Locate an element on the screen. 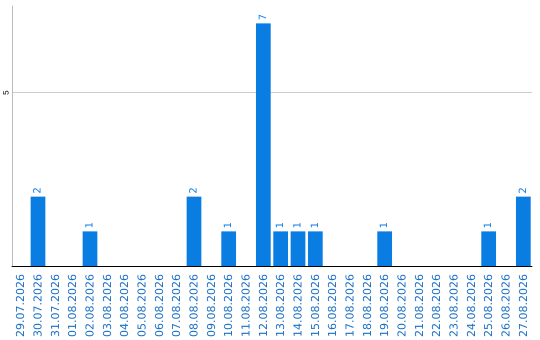 The width and height of the screenshot is (540, 340). x-tick-label: 13.08.2026 is located at coordinates (281, 306).